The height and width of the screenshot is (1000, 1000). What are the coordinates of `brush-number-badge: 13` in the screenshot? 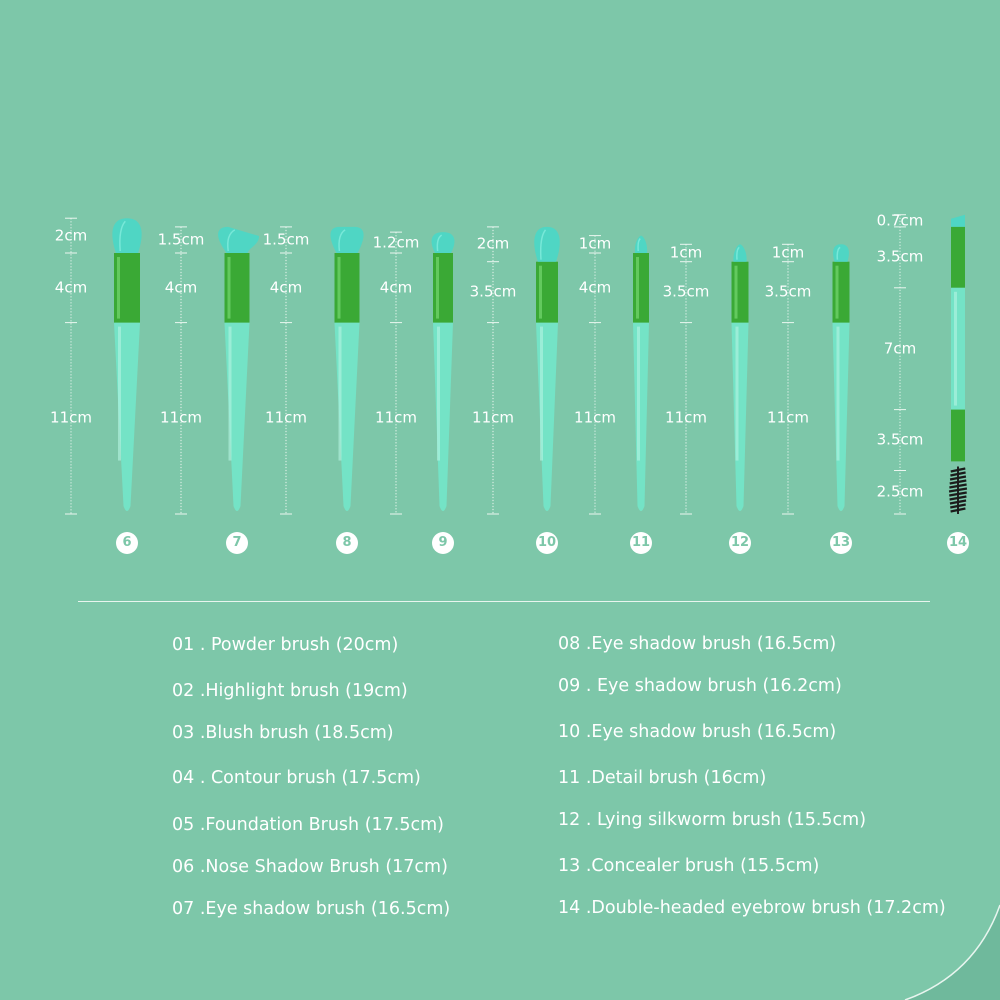 It's located at (841, 543).